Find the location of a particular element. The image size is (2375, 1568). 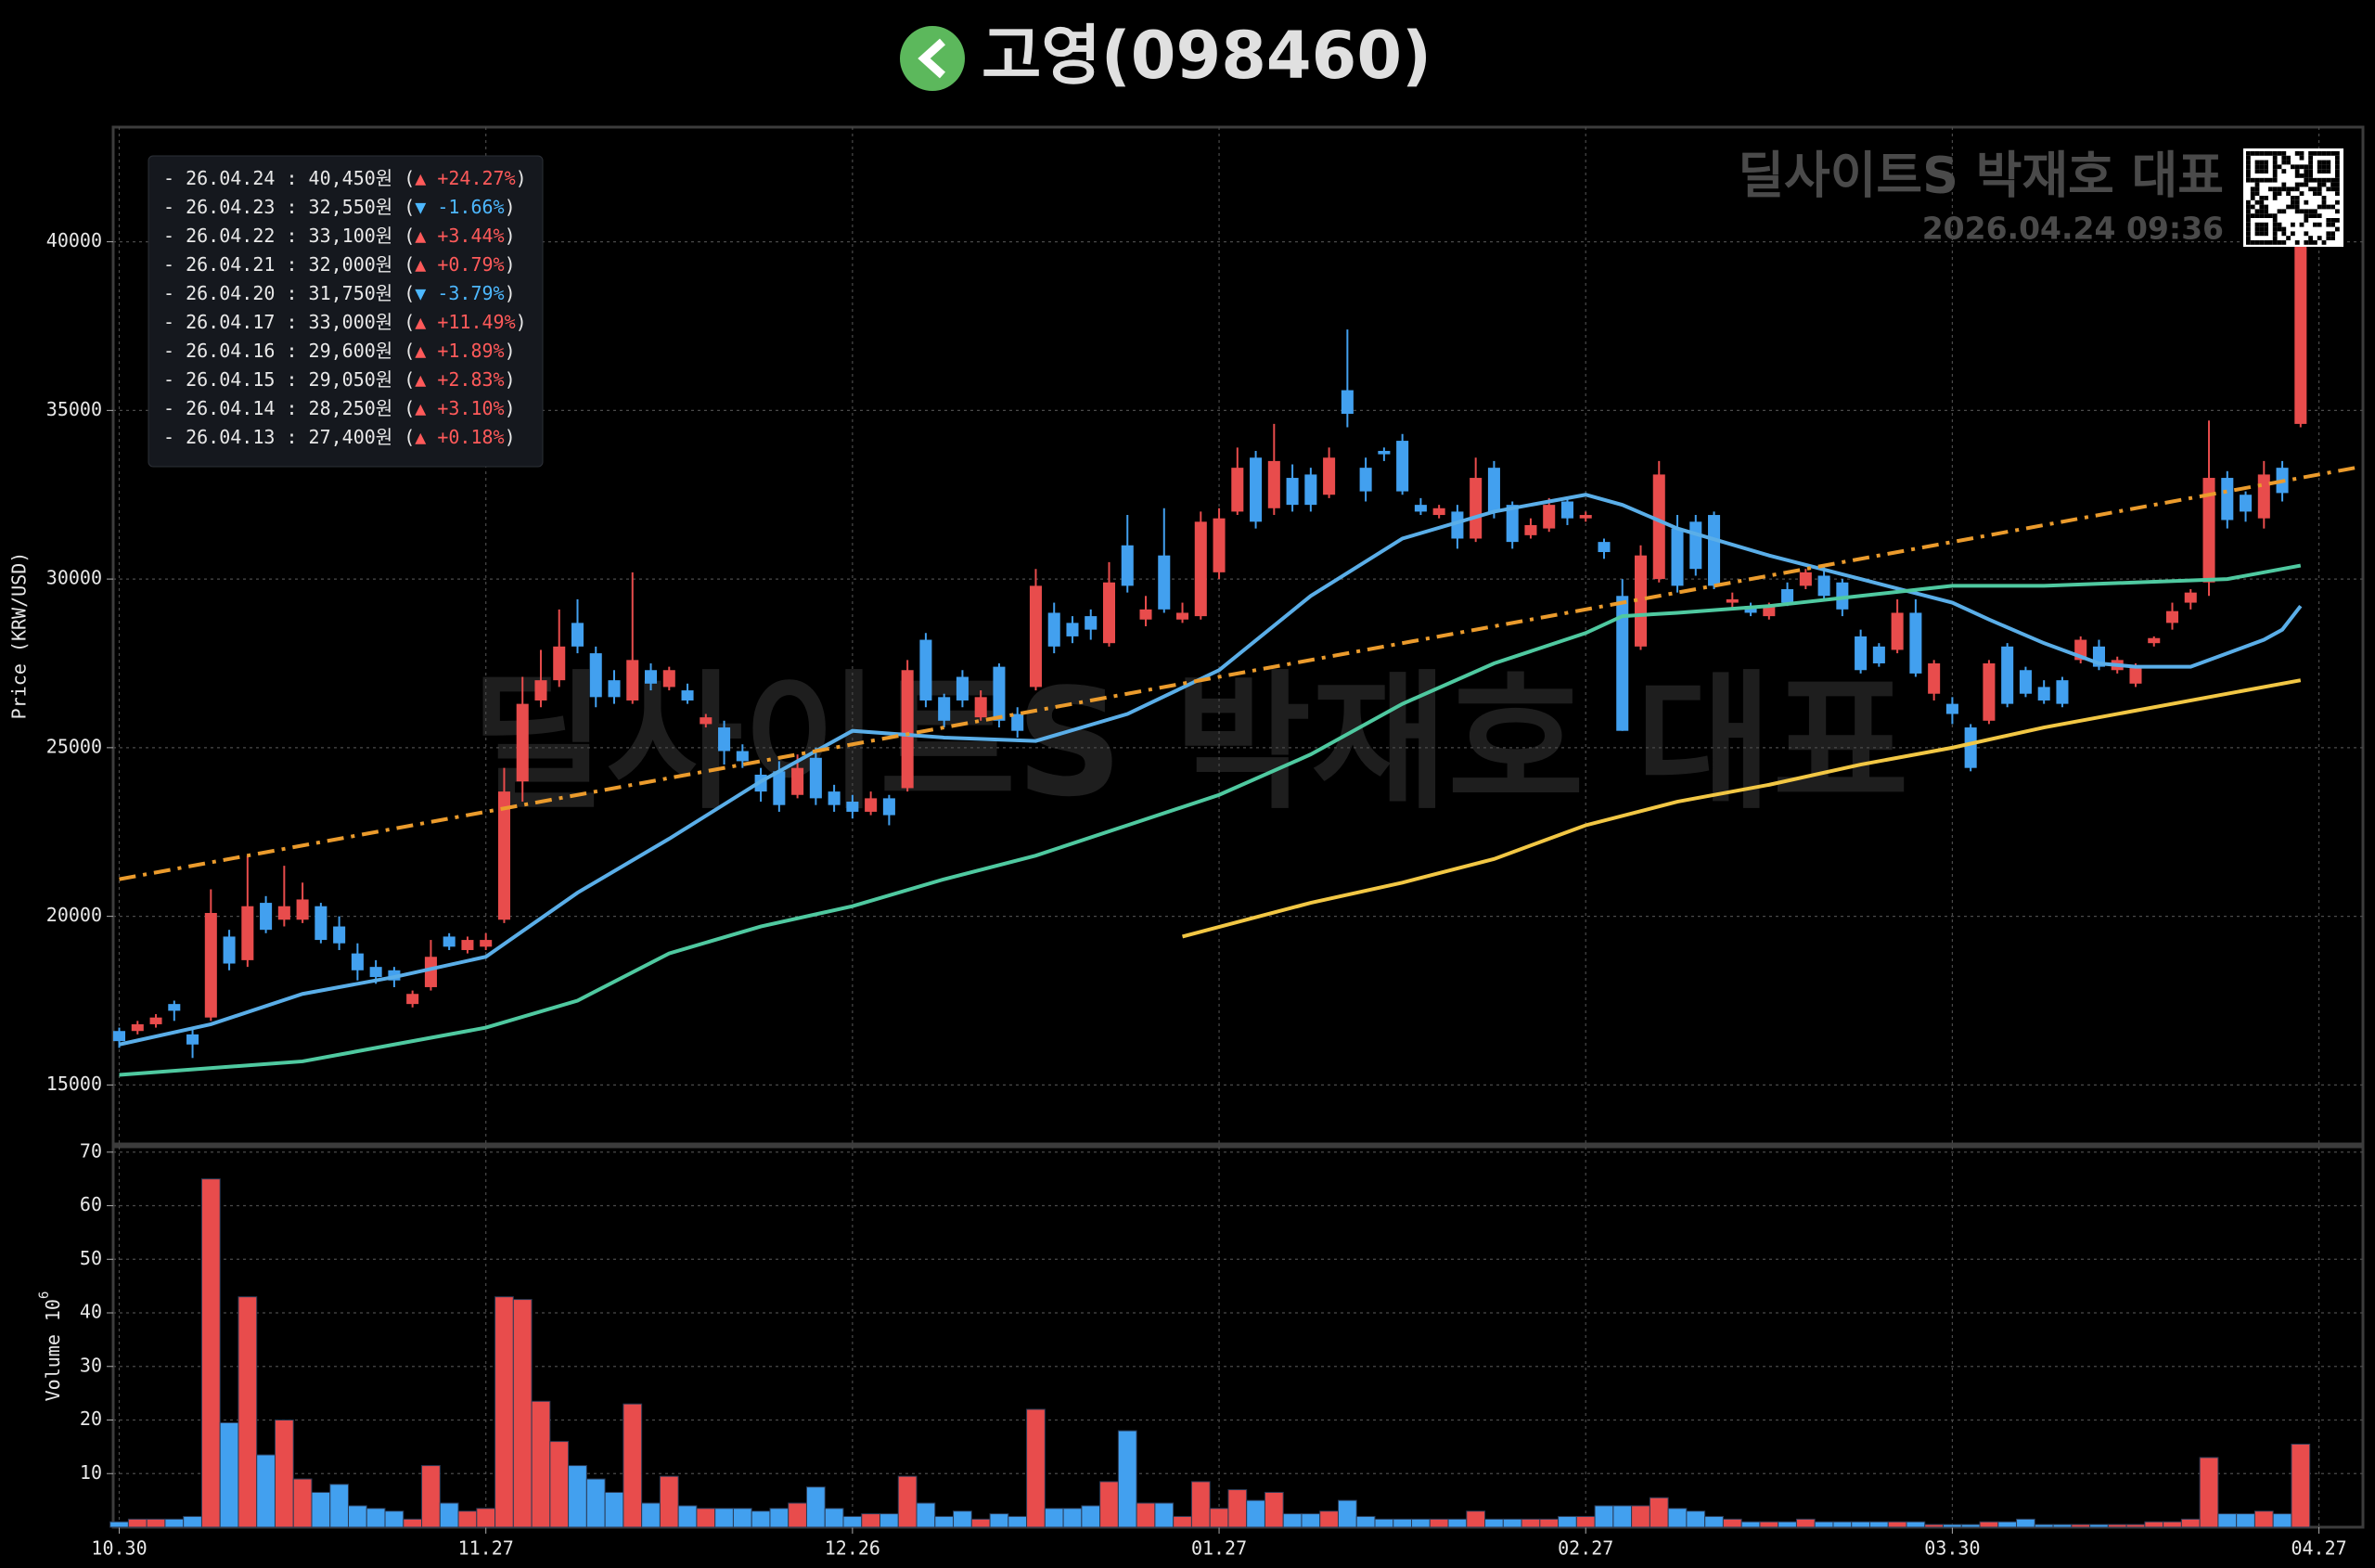

y-tick-label: 30 is located at coordinates (91, 1365).